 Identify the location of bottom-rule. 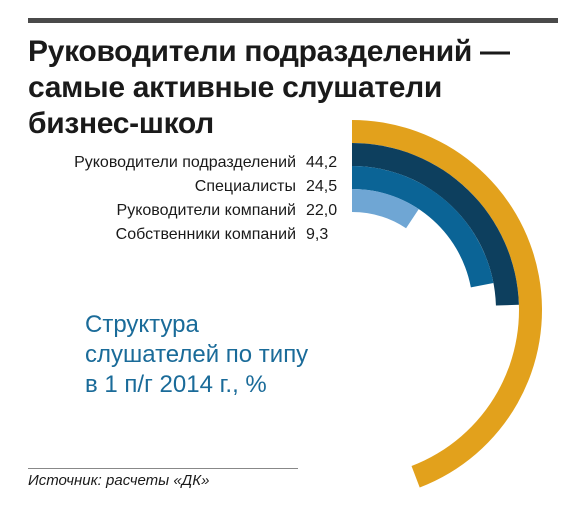
(163, 468).